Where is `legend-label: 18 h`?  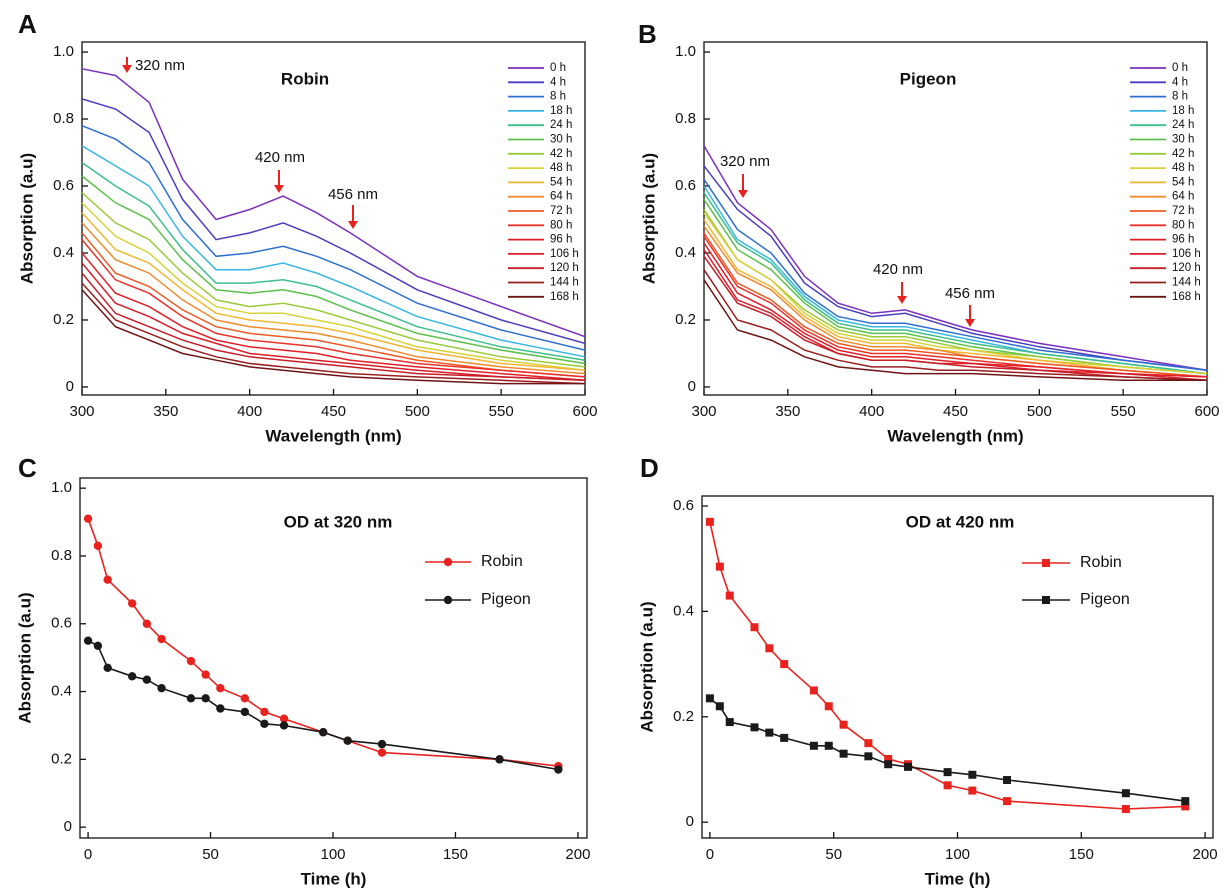 legend-label: 18 h is located at coordinates (561, 111).